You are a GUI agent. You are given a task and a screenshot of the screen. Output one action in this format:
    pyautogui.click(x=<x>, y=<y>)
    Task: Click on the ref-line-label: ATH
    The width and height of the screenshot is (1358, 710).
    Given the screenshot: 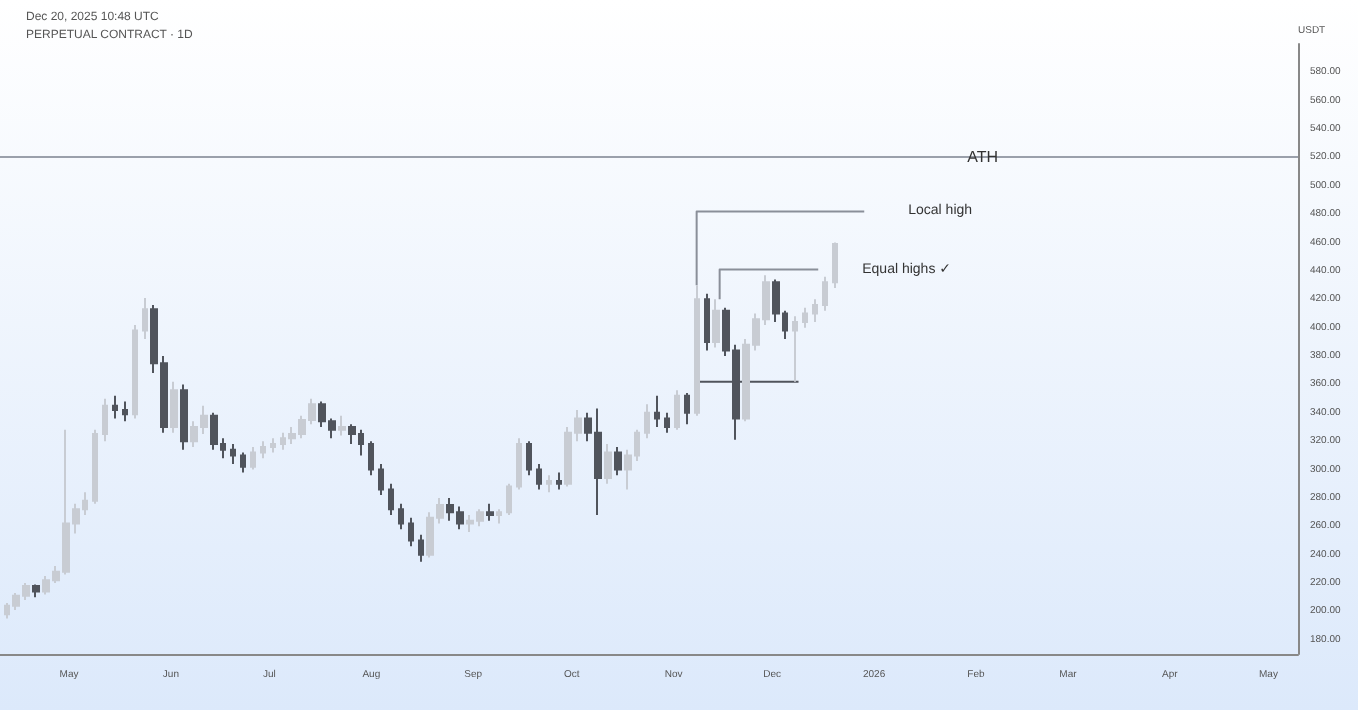 What is the action you would take?
    pyautogui.click(x=983, y=157)
    